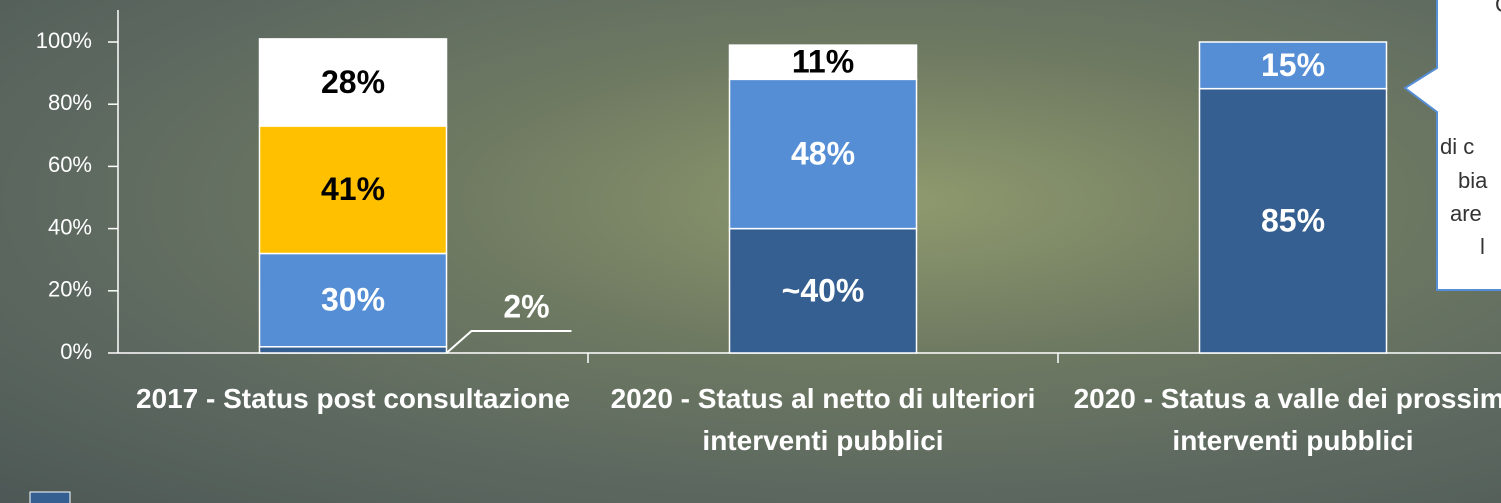 Image resolution: width=1501 pixels, height=503 pixels. I want to click on data-label: 41%, so click(353, 189).